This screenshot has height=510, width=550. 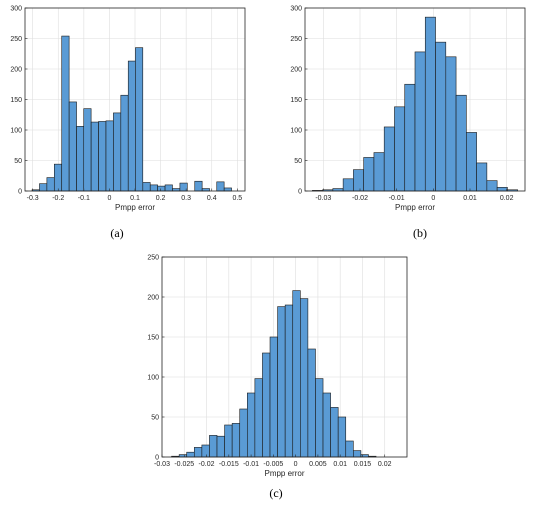 I want to click on x-tick-label: 0.4, so click(x=212, y=198).